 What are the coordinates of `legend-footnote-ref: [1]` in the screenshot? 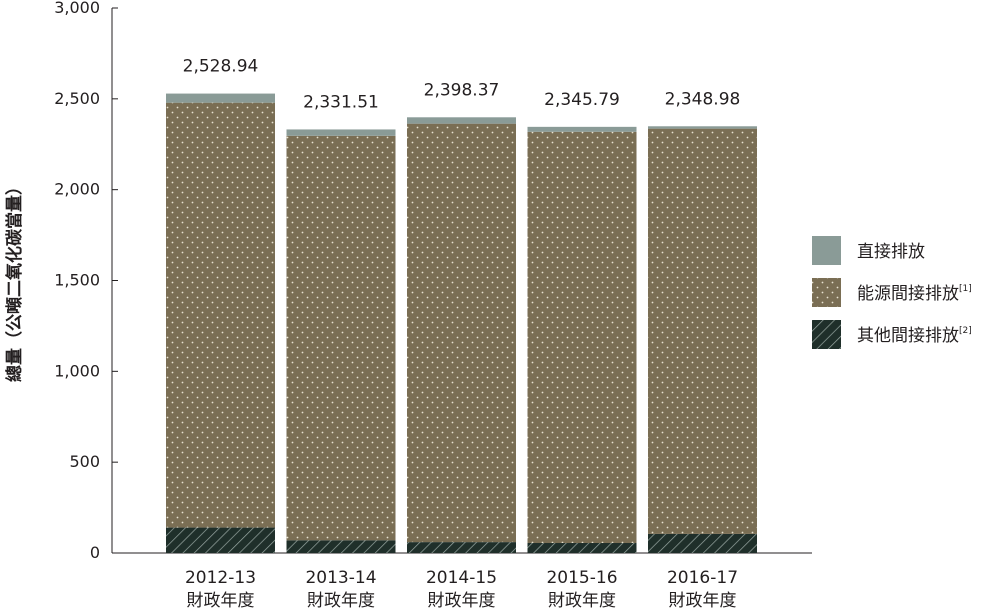 It's located at (965, 289).